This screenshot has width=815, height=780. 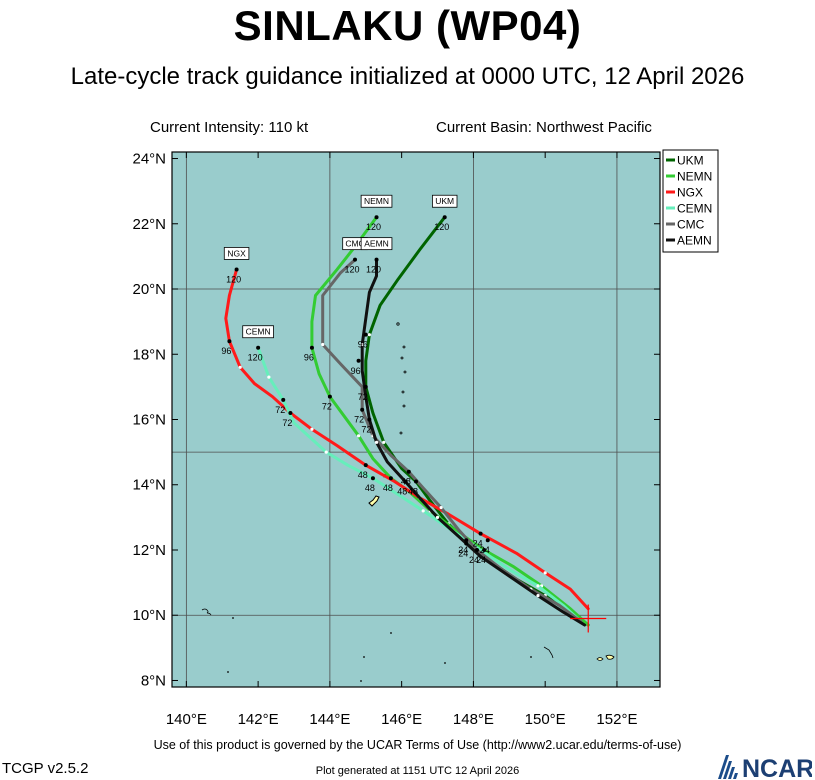 What do you see at coordinates (588, 618) in the screenshot?
I see `initial-position-marker` at bounding box center [588, 618].